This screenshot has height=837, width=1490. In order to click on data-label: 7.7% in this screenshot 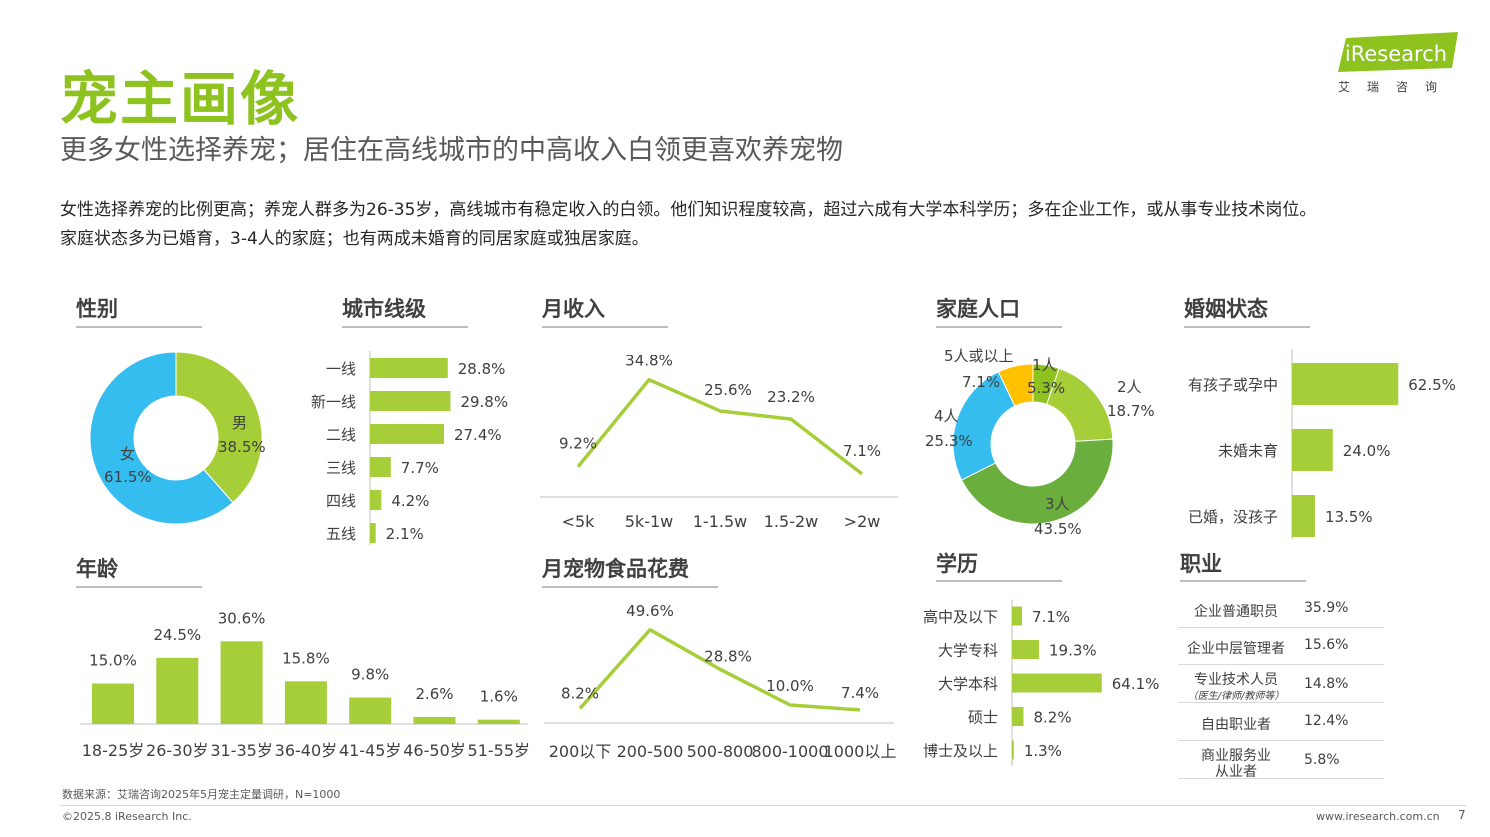, I will do `click(420, 468)`.